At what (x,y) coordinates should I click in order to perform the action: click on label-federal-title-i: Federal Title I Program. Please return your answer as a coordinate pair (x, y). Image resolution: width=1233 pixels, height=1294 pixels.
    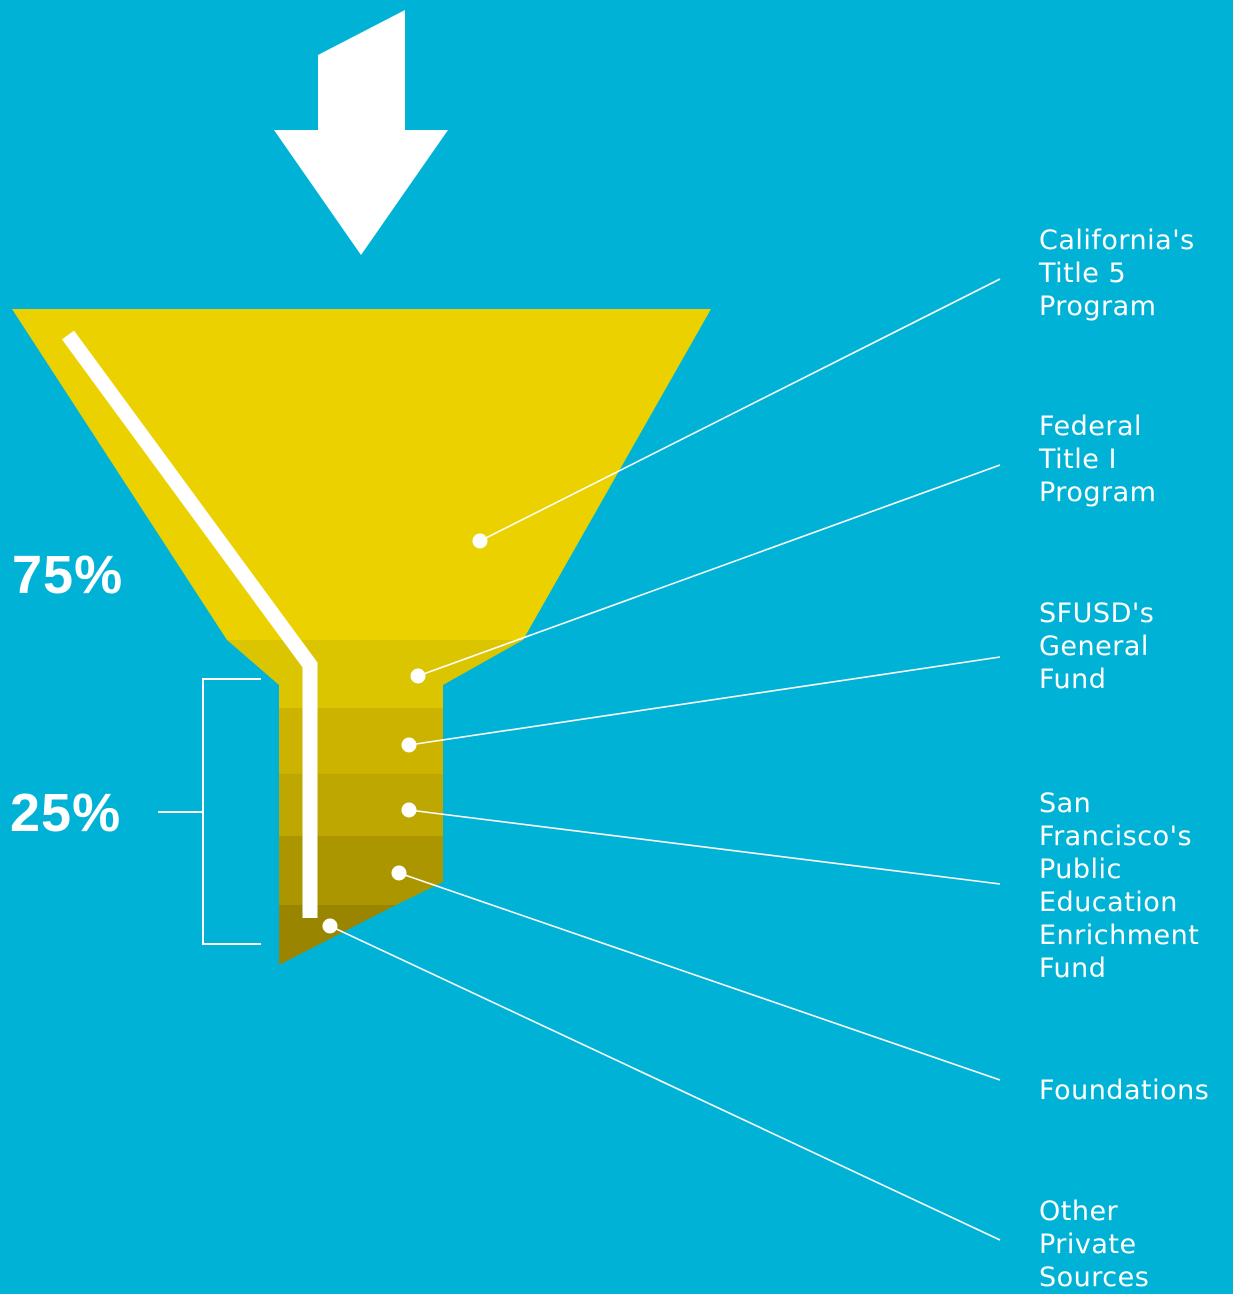
    Looking at the image, I should click on (1098, 459).